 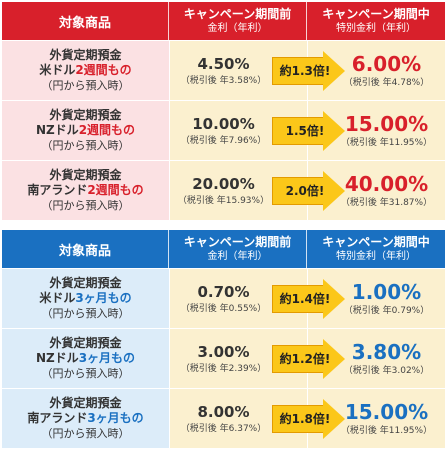 I want to click on multiplier-label: 約1.2倍!, so click(x=305, y=359).